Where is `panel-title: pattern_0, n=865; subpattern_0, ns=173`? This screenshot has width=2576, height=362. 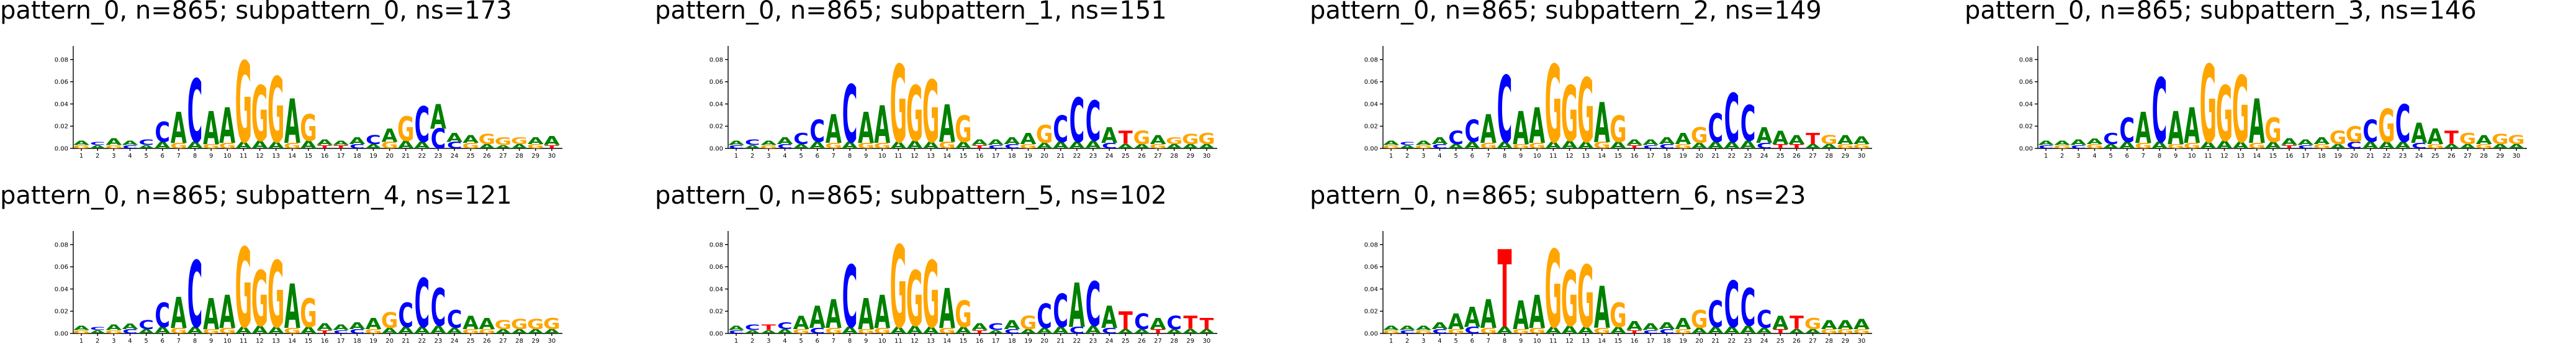 panel-title: pattern_0, n=865; subpattern_0, ns=173 is located at coordinates (256, 13).